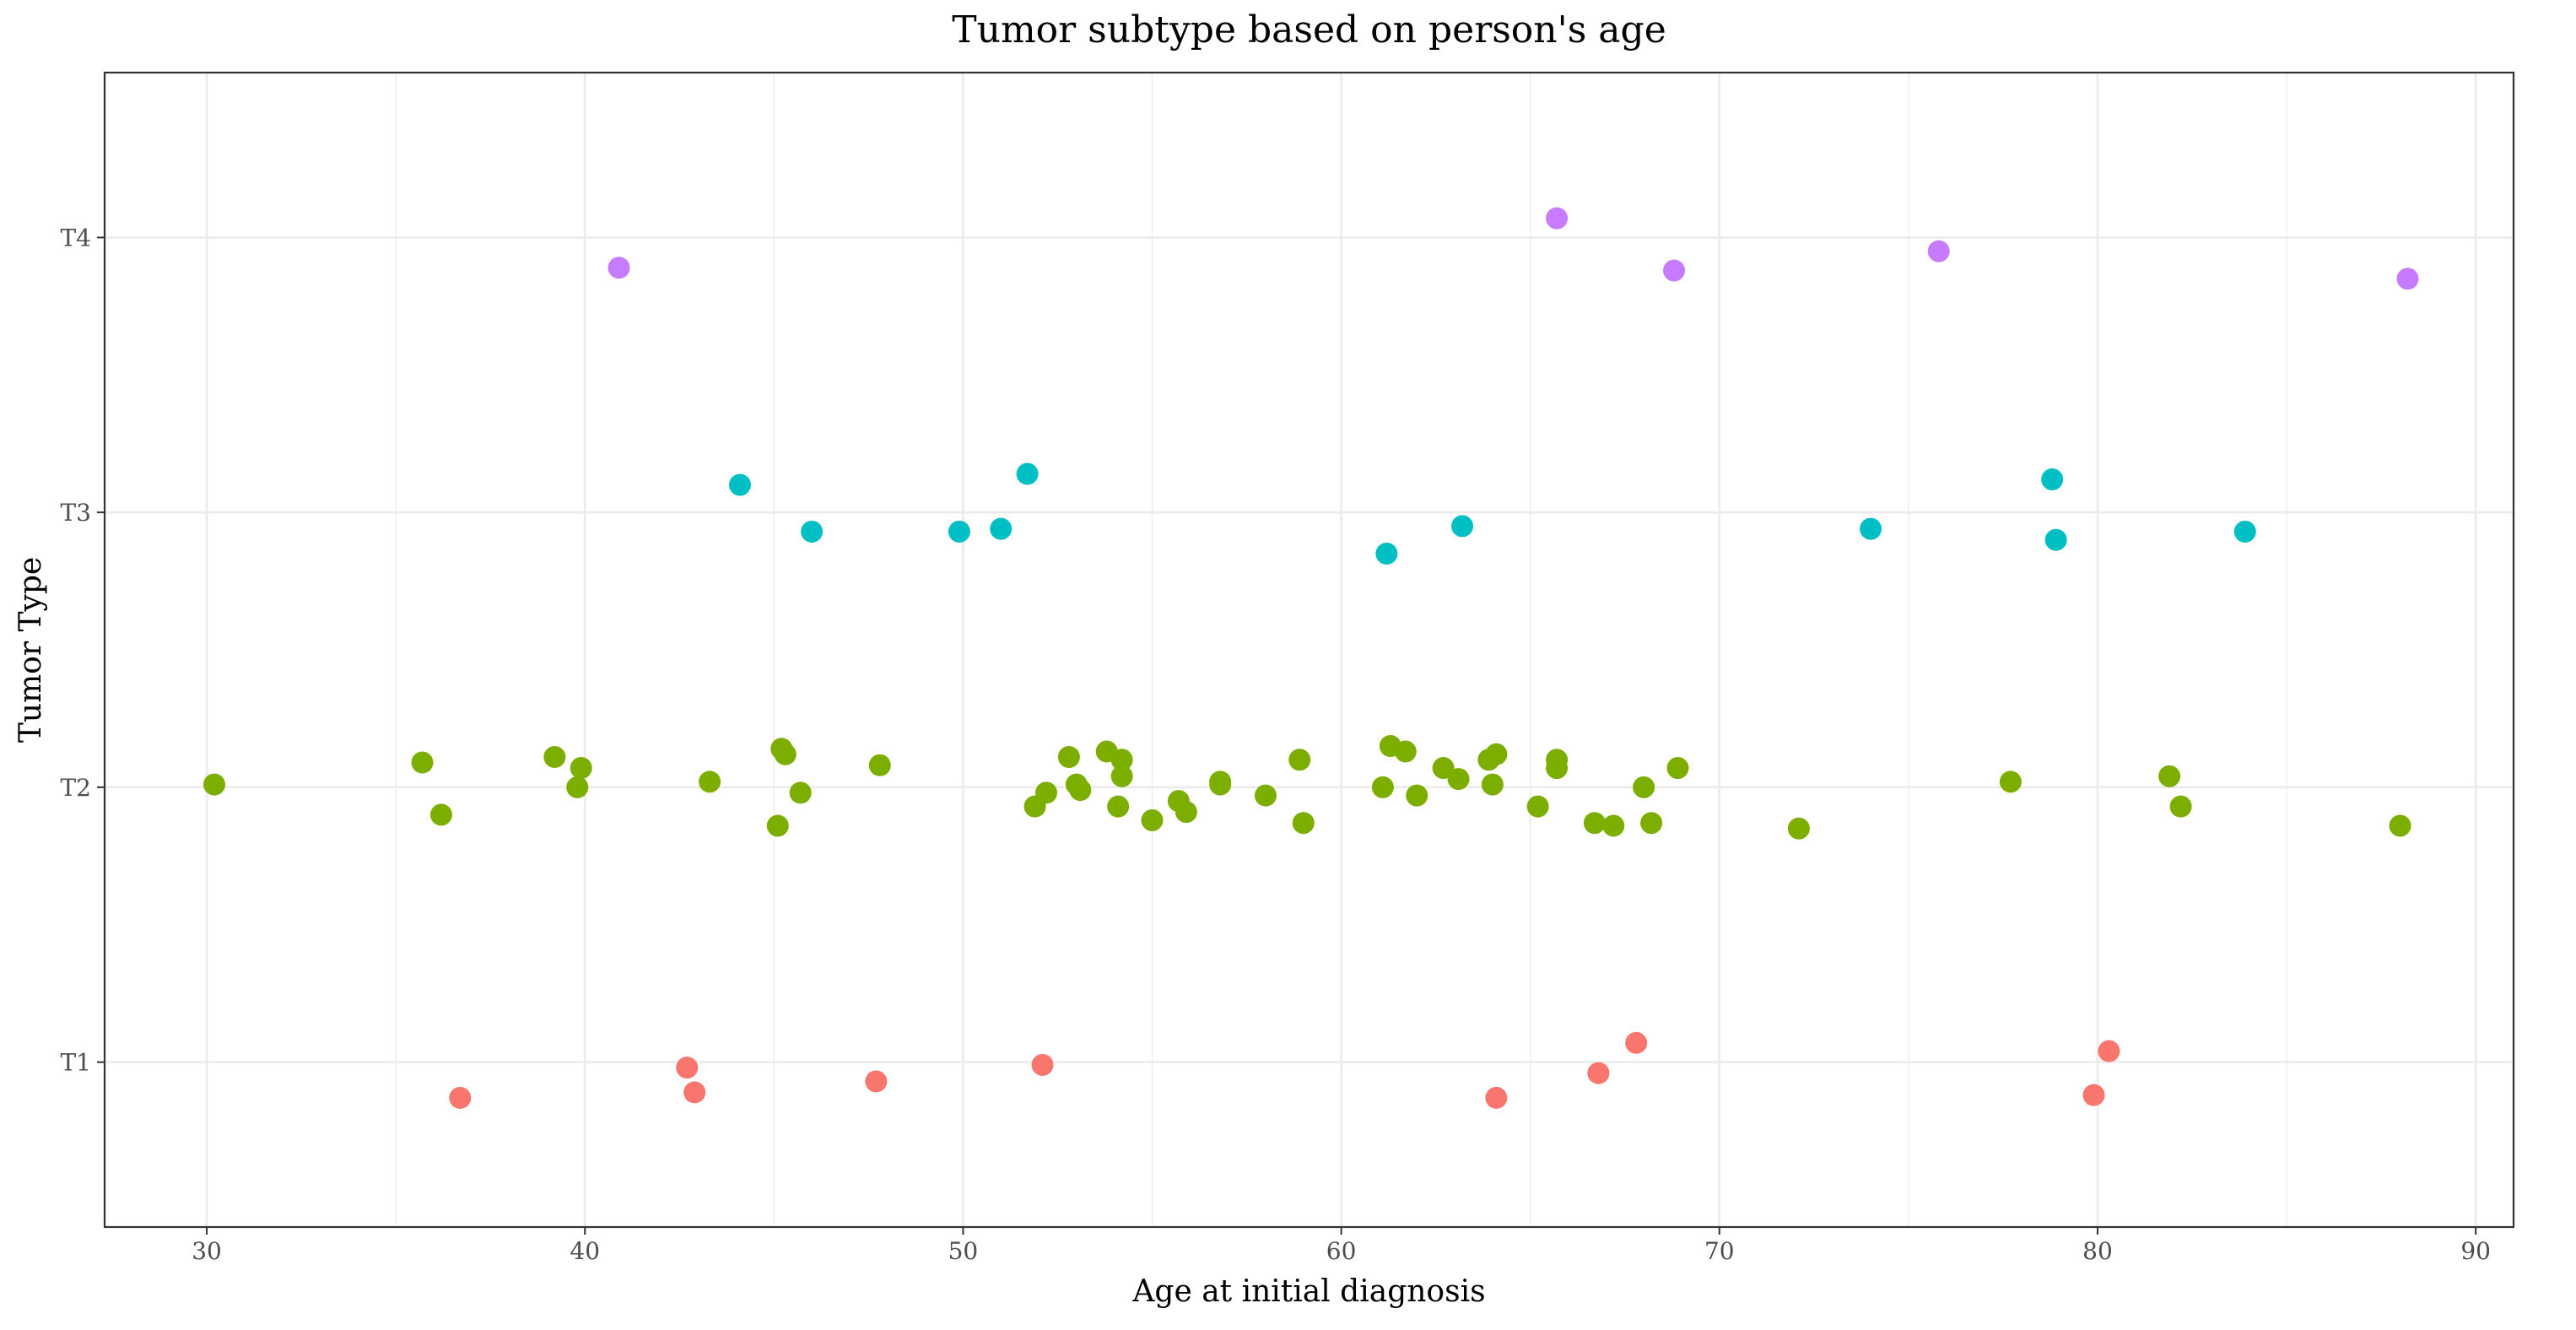 The image size is (2576, 1330). What do you see at coordinates (1309, 30) in the screenshot?
I see `chart-title: Tumor subtype based on person's age` at bounding box center [1309, 30].